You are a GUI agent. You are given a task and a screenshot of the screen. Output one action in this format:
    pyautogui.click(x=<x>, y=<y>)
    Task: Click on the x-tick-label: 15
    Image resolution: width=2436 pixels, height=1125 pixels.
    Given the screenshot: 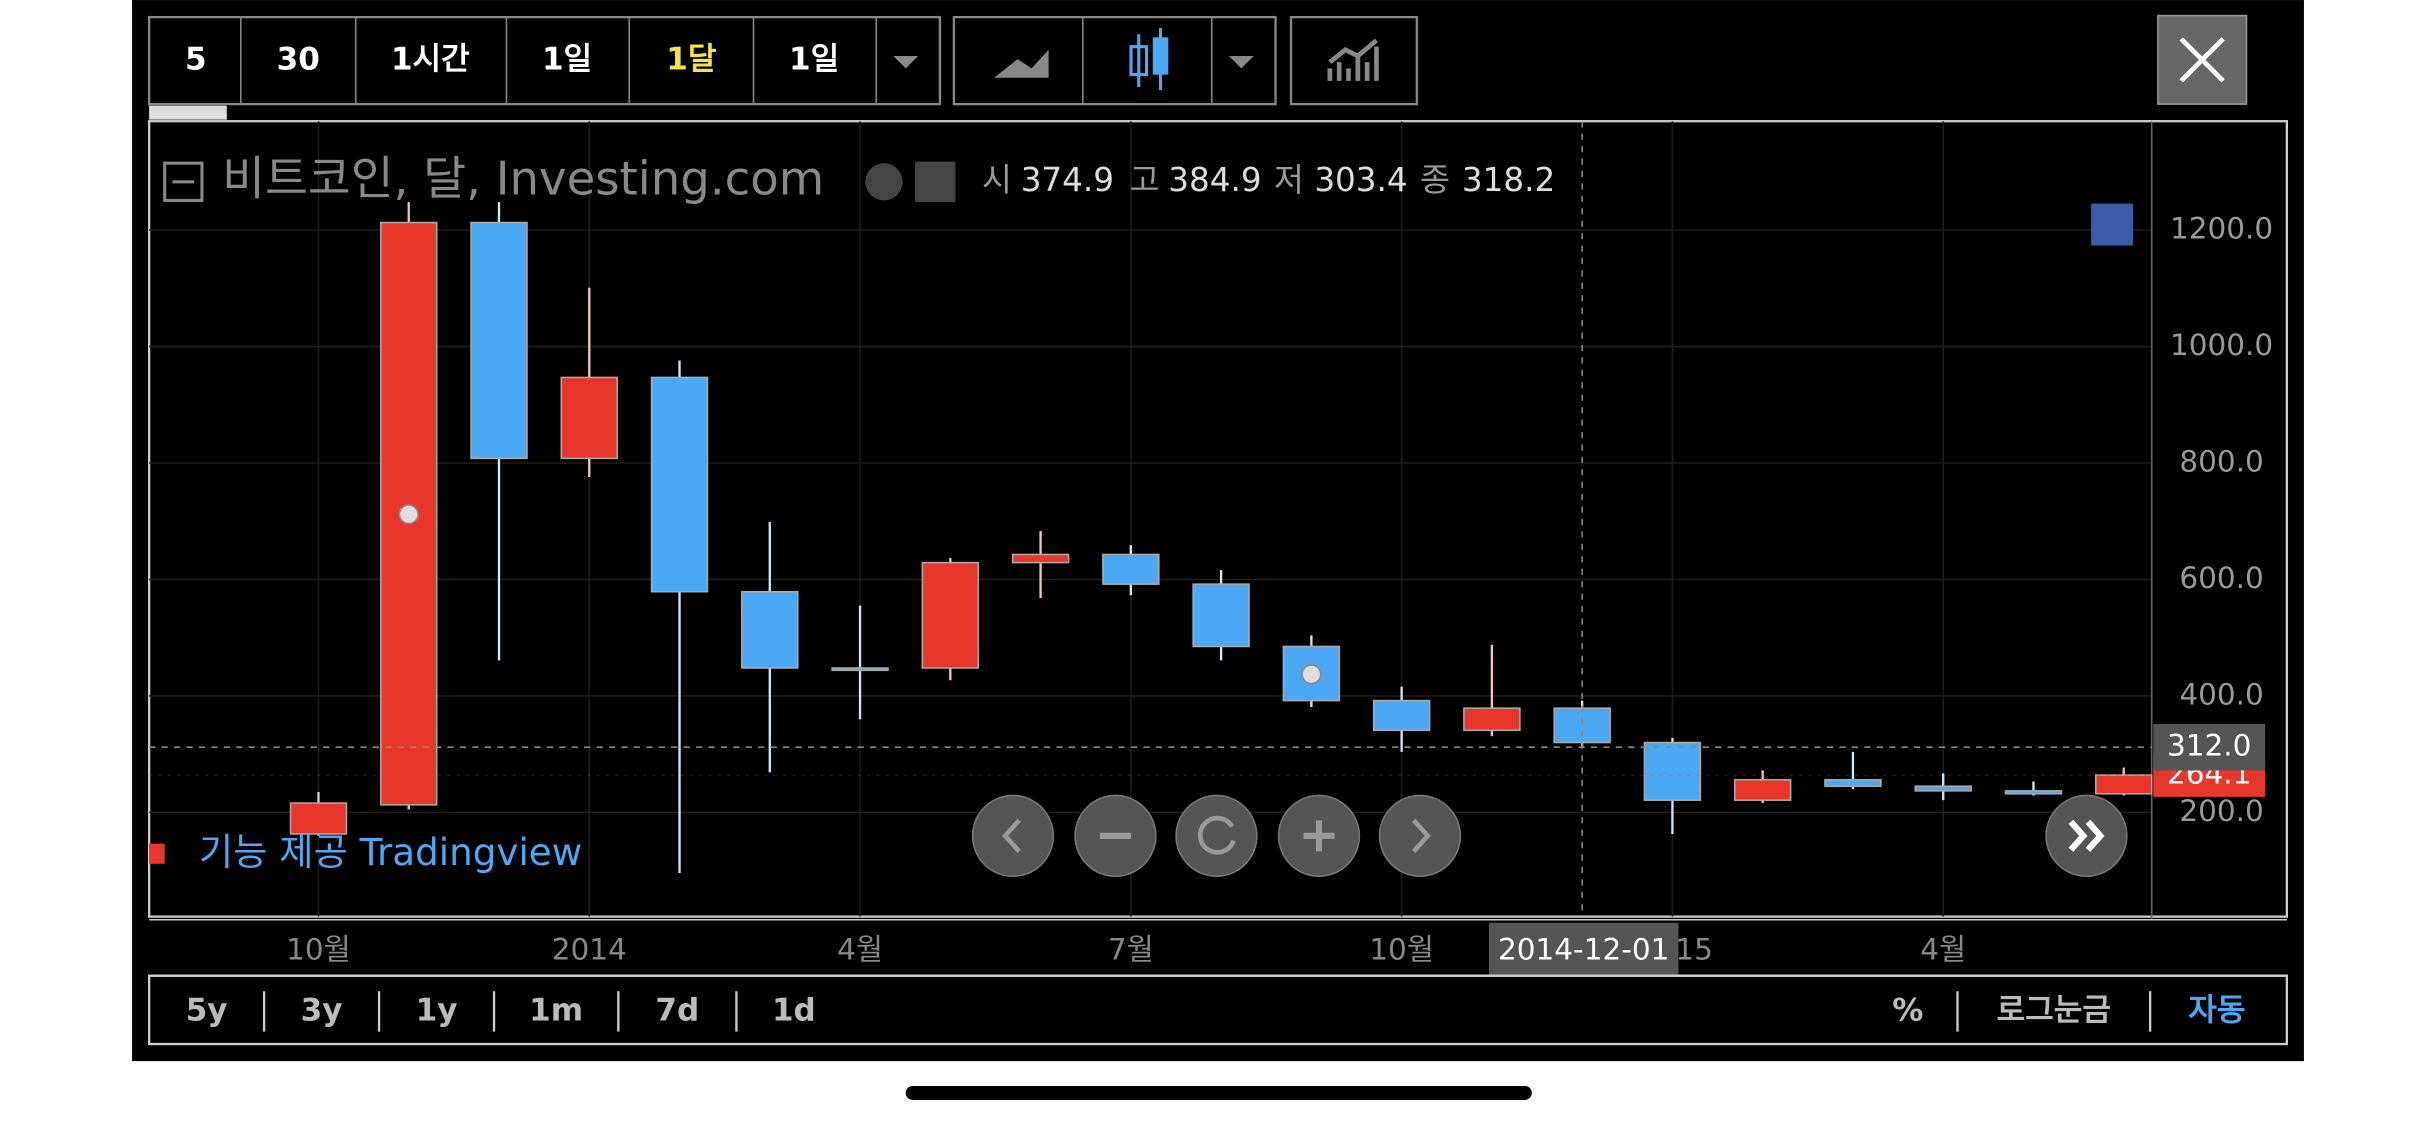 What is the action you would take?
    pyautogui.click(x=1694, y=949)
    